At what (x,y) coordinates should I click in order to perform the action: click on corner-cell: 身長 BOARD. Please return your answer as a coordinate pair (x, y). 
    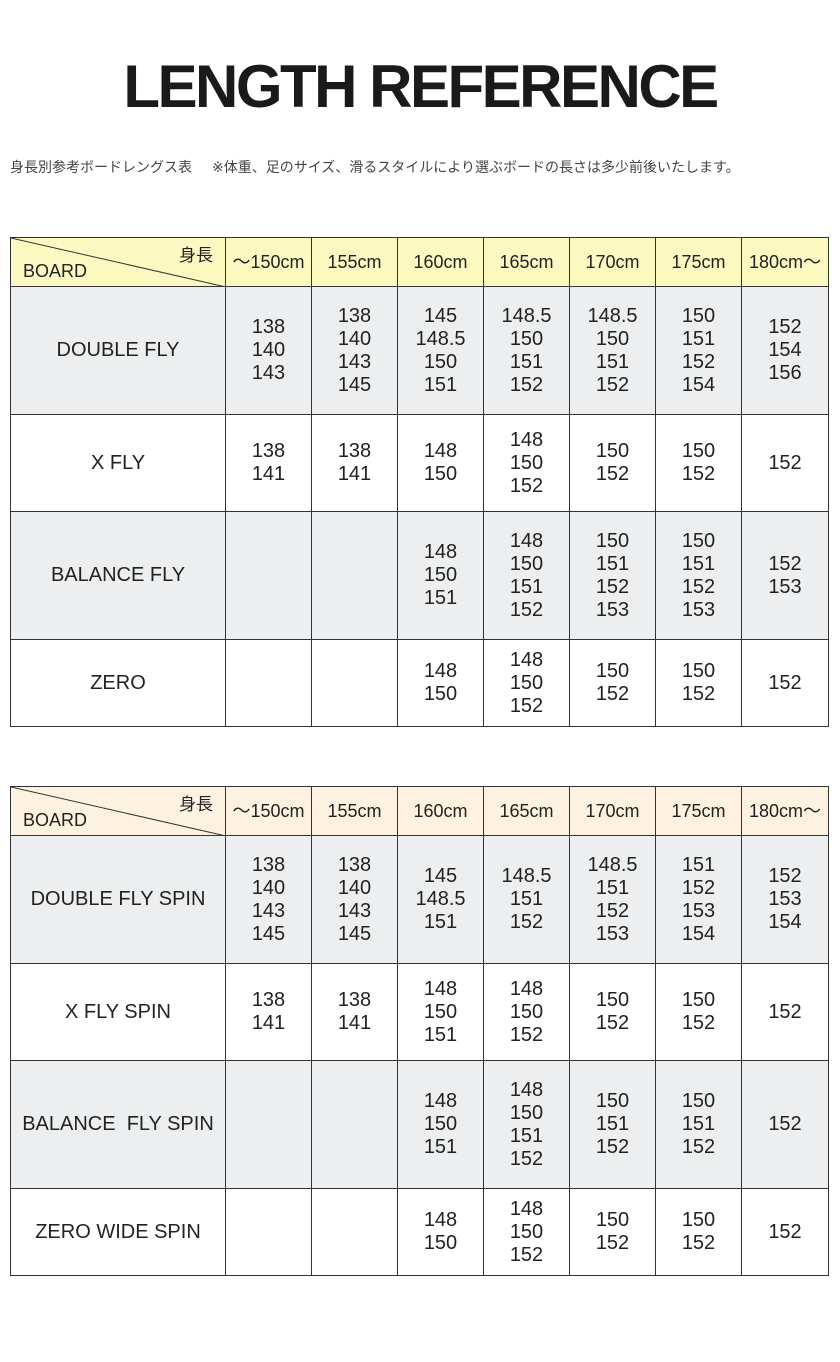
    Looking at the image, I should click on (118, 262).